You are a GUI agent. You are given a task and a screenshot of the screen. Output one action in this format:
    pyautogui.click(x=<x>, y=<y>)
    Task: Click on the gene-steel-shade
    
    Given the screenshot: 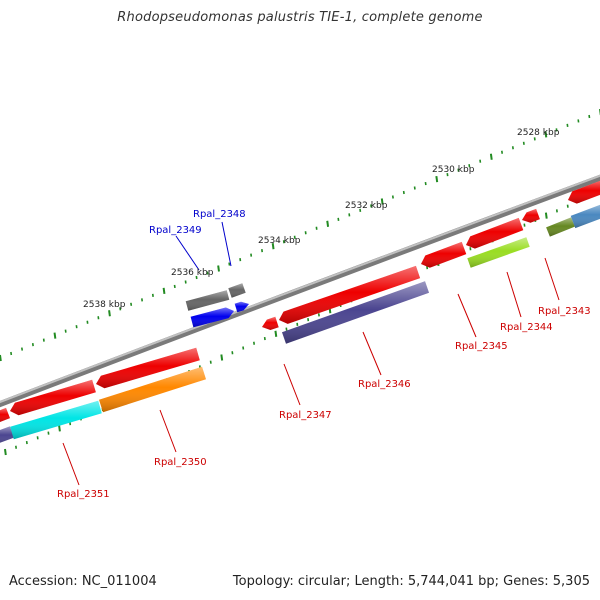 What is the action you would take?
    pyautogui.click(x=585, y=216)
    